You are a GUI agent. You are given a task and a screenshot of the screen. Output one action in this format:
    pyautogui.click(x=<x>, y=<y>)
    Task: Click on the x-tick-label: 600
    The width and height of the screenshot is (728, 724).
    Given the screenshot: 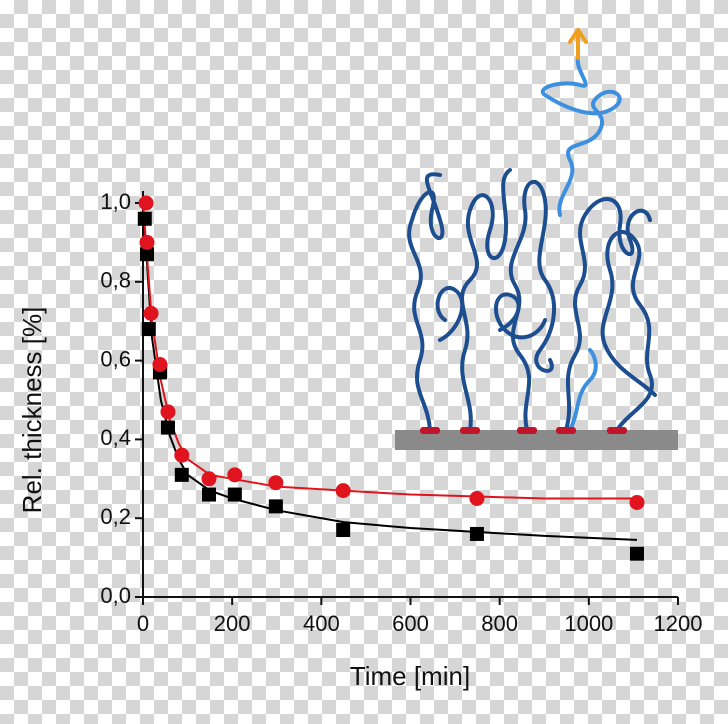 What is the action you would take?
    pyautogui.click(x=410, y=623)
    